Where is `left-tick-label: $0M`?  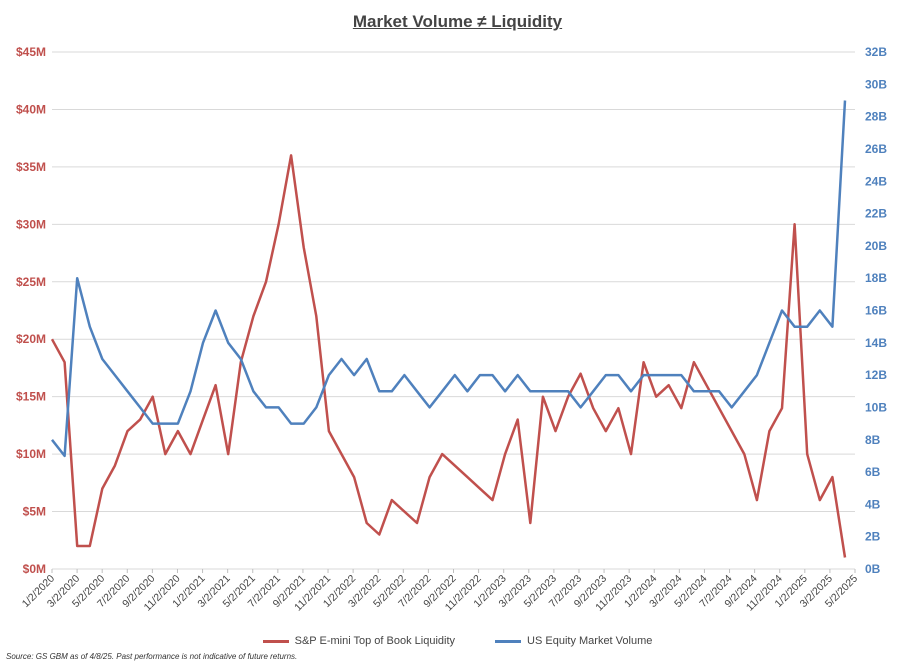
left-tick-label: $0M is located at coordinates (34, 569).